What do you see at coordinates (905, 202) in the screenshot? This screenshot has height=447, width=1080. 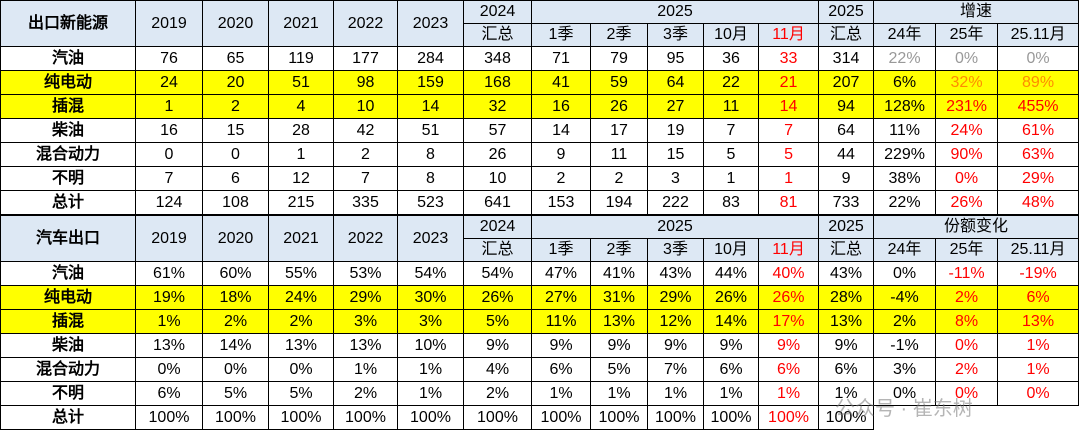 I see `data-cell: 22%` at bounding box center [905, 202].